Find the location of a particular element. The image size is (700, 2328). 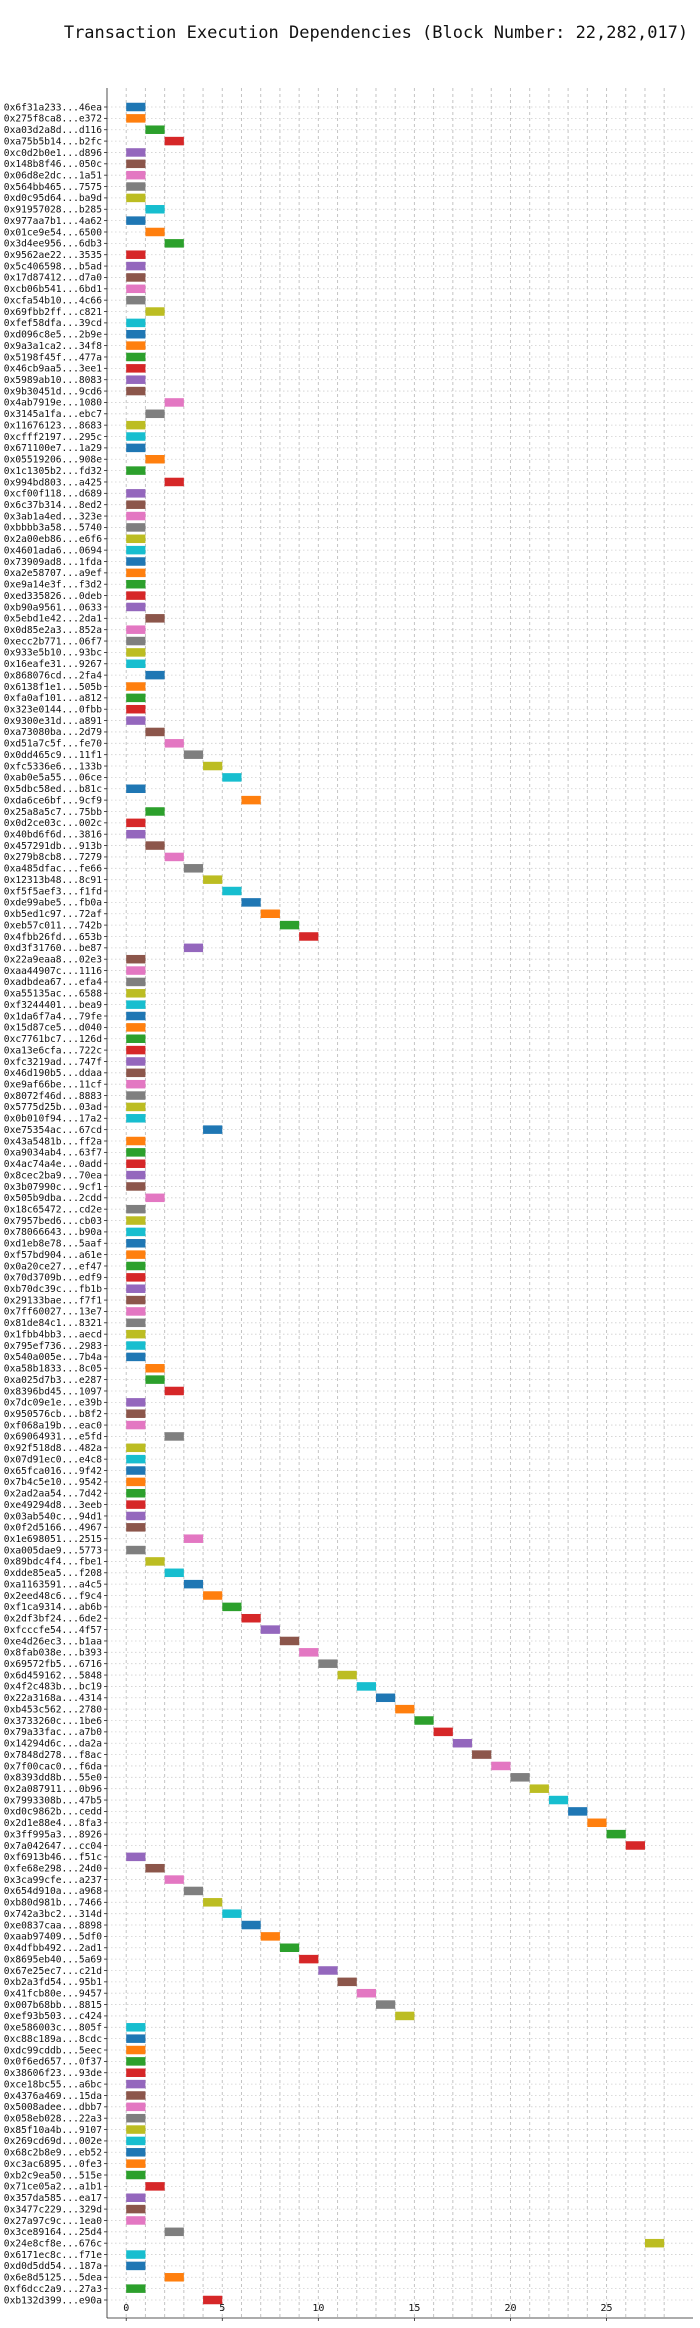

transaction-label: 0x0f2d5166...4967 is located at coordinates (53, 1528).